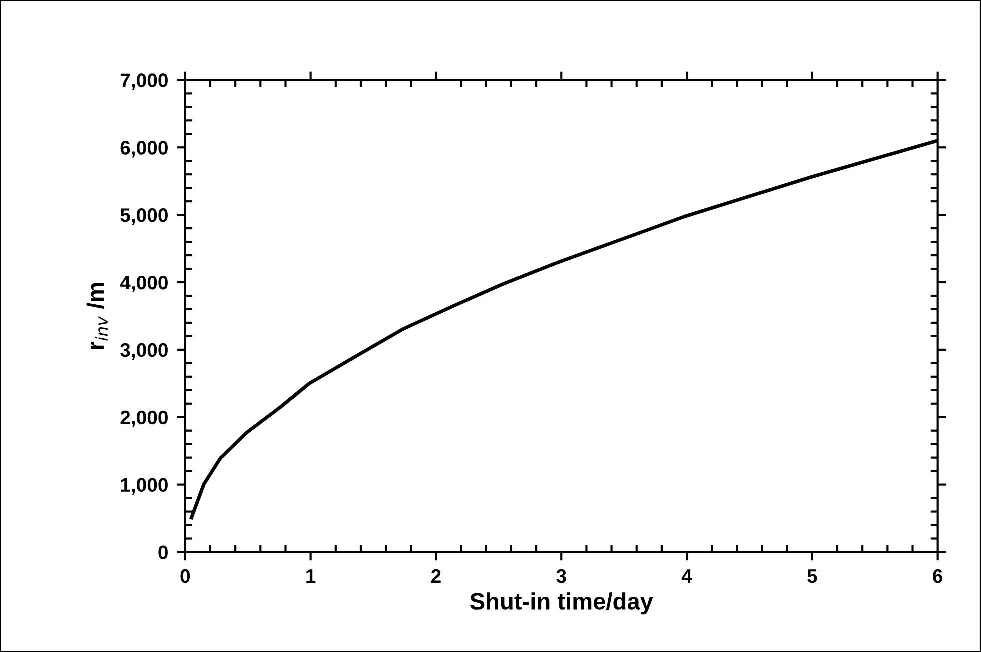 Image resolution: width=981 pixels, height=652 pixels. What do you see at coordinates (687, 576) in the screenshot?
I see `x-tick-label: 4` at bounding box center [687, 576].